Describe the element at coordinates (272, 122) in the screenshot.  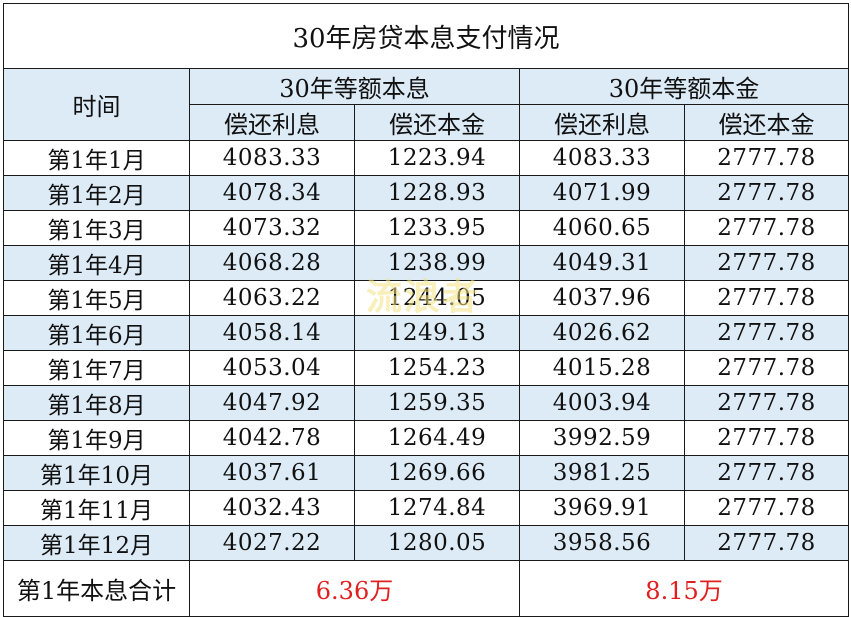
I see `ei-interest-header: 偿还利息` at that location.